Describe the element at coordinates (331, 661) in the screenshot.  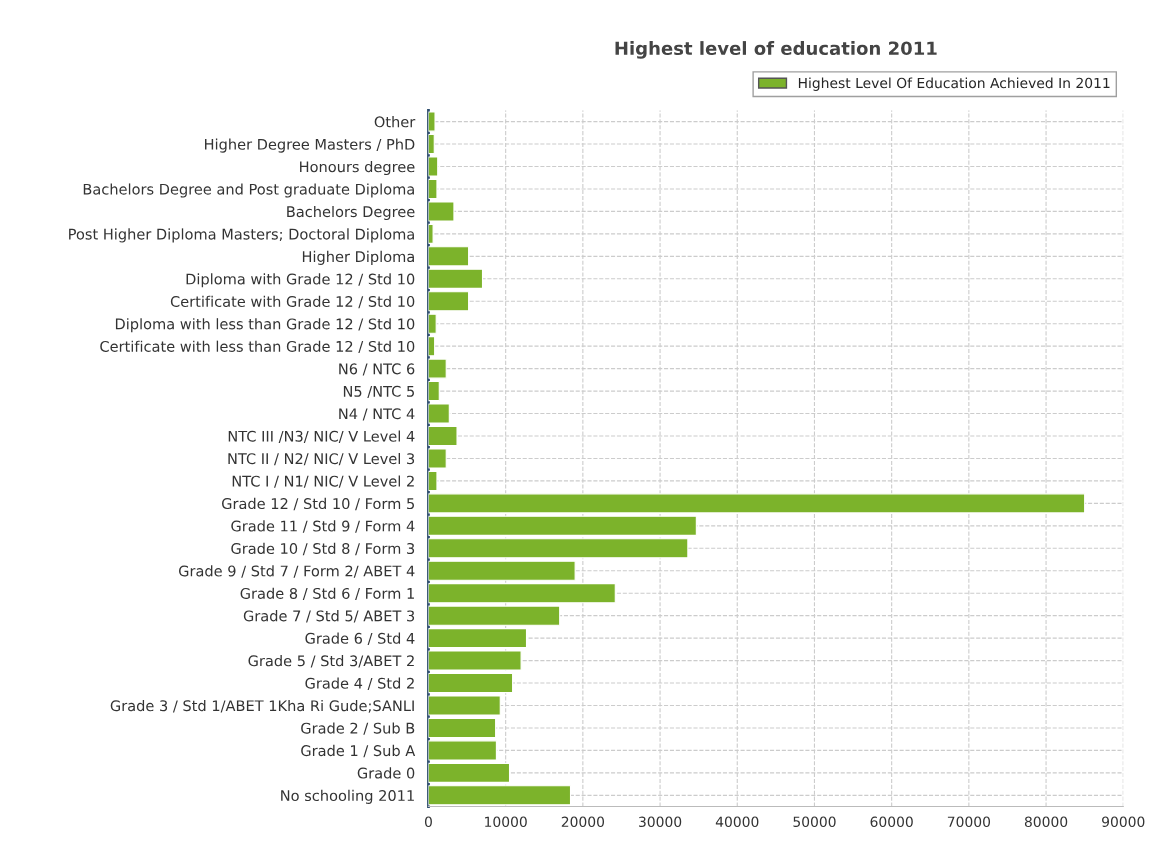
I see `y-tick-label: Grade 5 / Std 3/ABET 2` at that location.